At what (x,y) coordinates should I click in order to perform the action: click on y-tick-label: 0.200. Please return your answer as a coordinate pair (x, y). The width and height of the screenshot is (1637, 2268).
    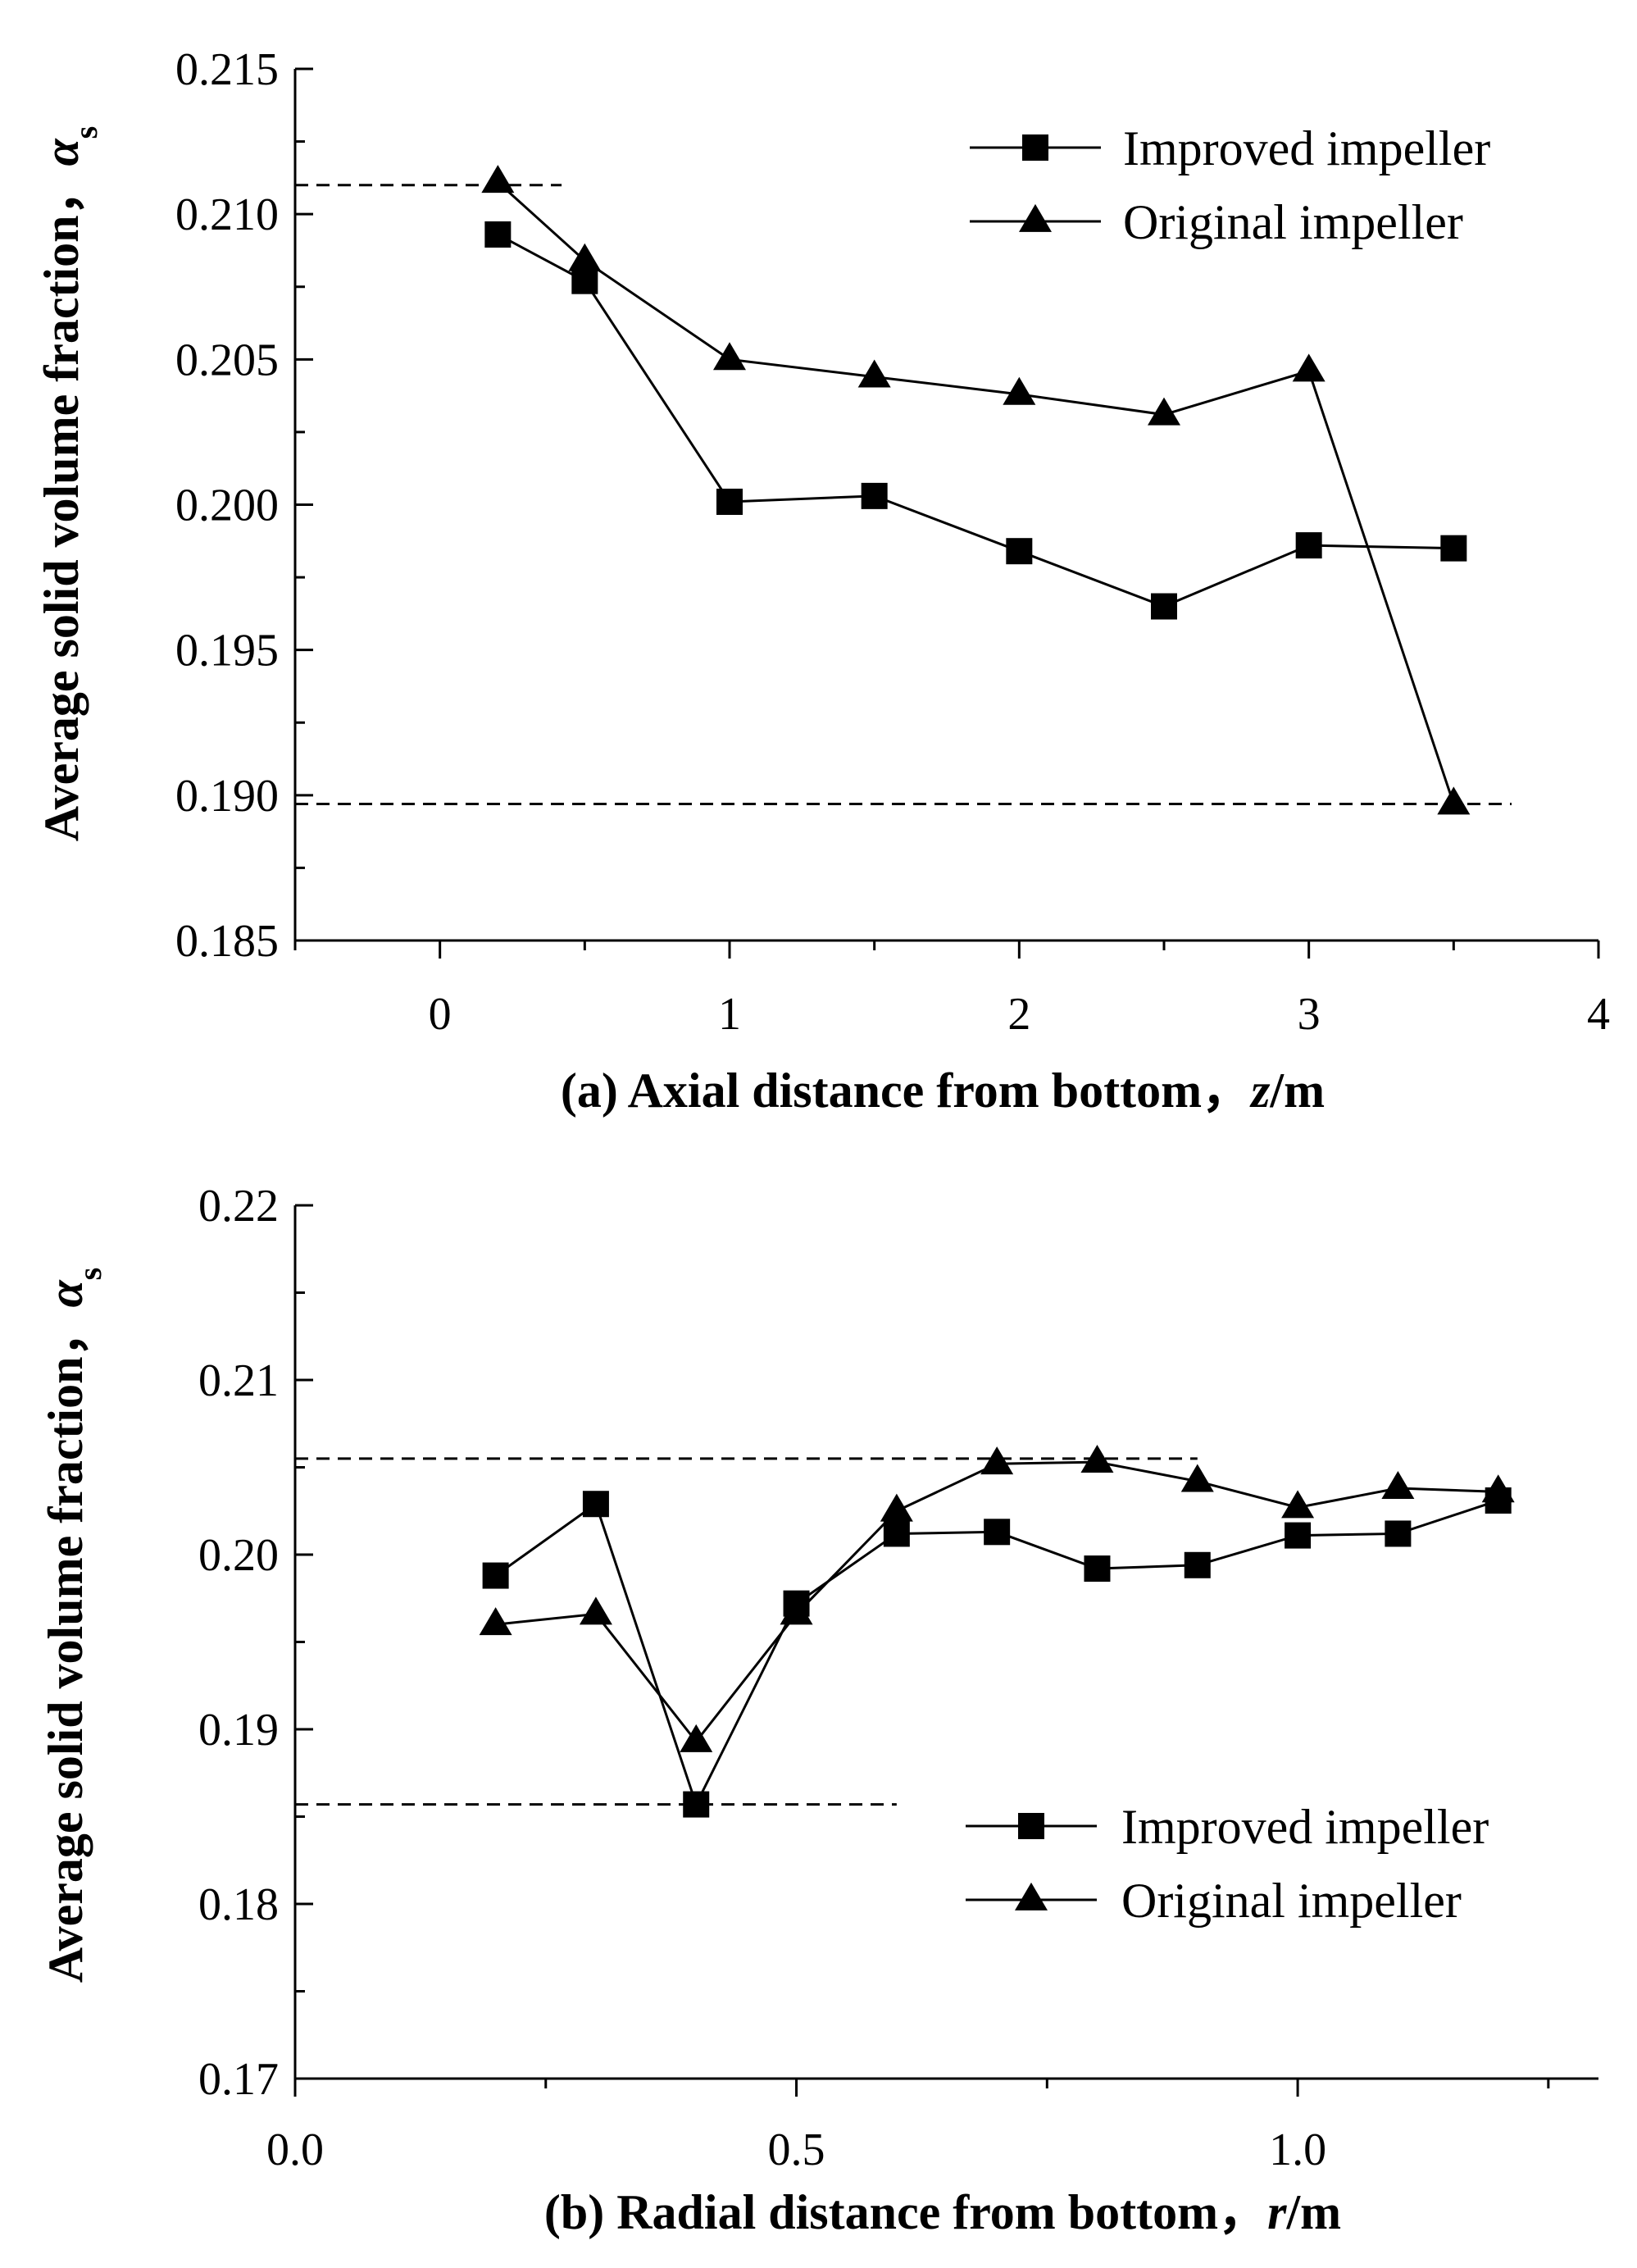
    Looking at the image, I should click on (227, 505).